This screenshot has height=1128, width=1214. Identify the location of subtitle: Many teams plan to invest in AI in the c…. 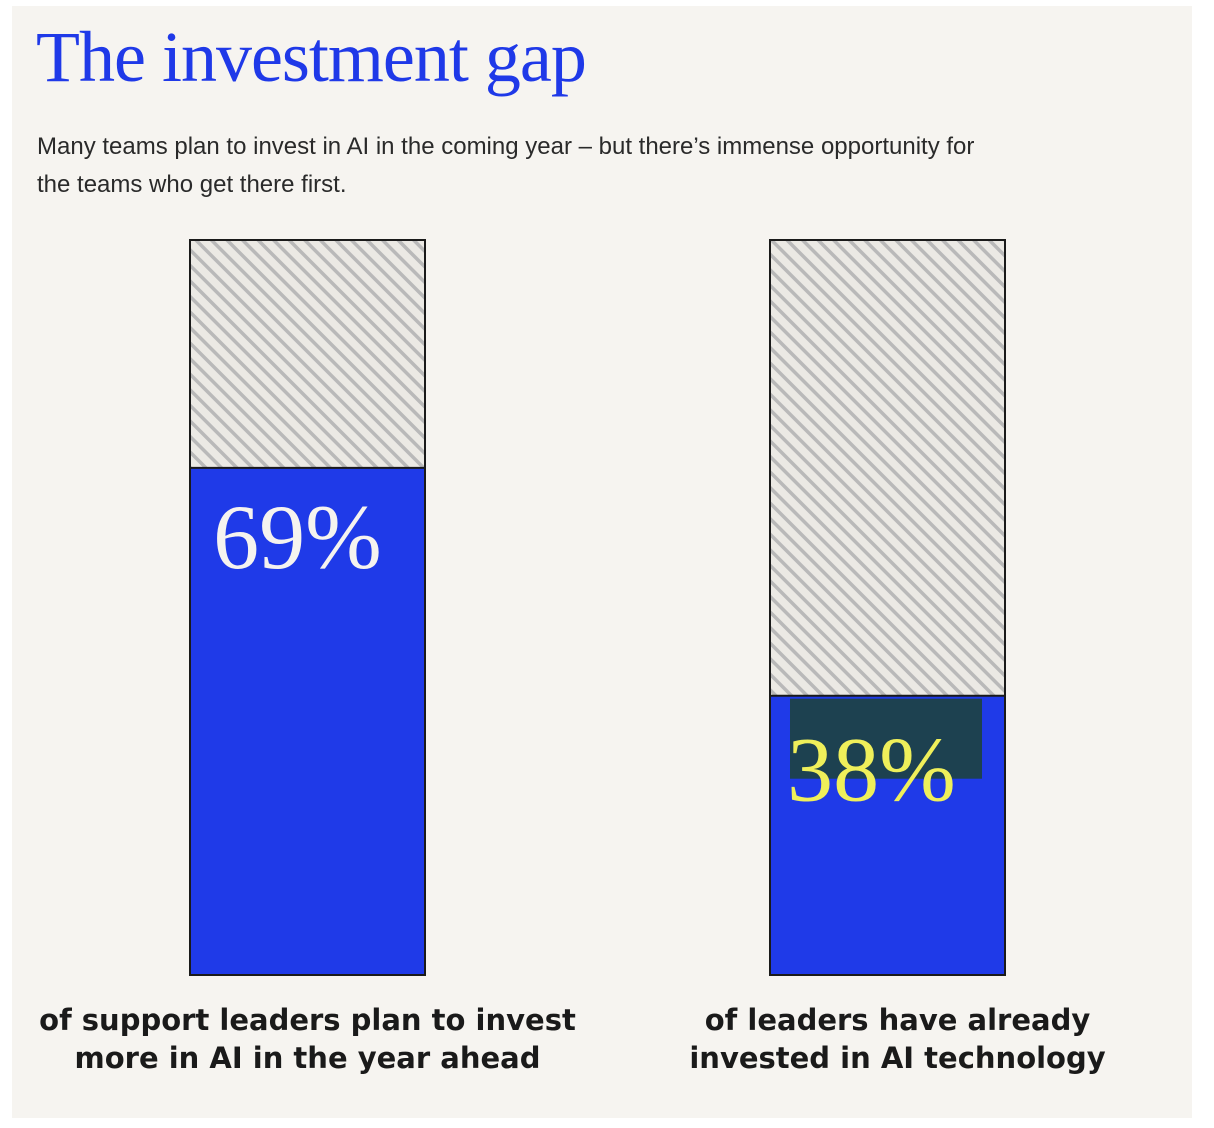
(506, 165).